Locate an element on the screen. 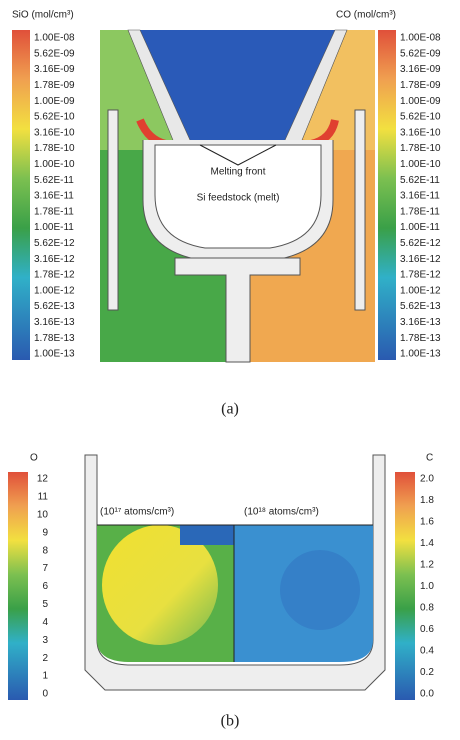 This screenshot has height=740, width=460. colorbar-label: 0 is located at coordinates (45, 694).